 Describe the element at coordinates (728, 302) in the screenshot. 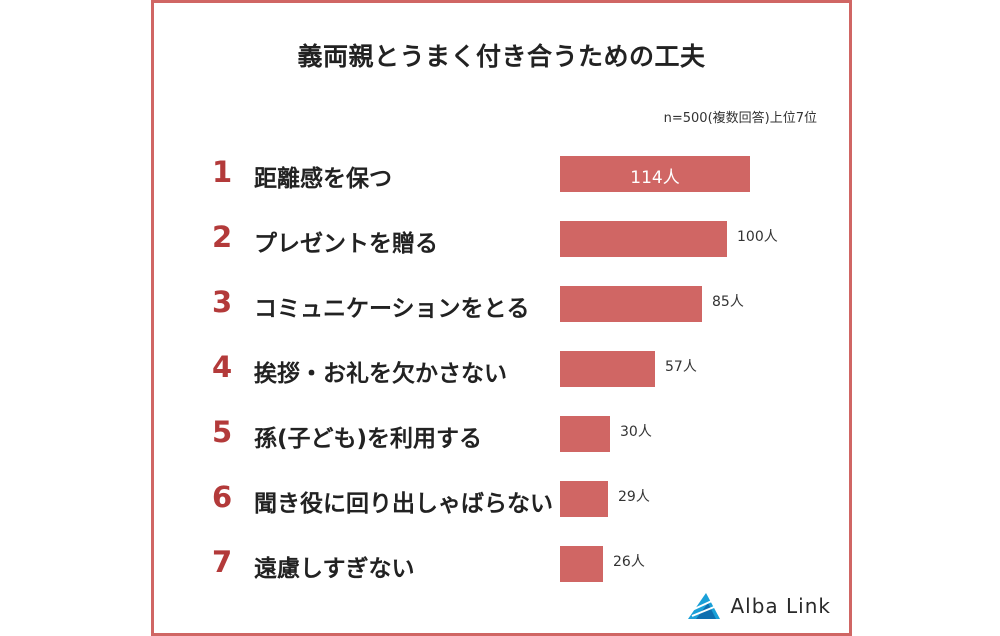

I see `value-label: 85人` at that location.